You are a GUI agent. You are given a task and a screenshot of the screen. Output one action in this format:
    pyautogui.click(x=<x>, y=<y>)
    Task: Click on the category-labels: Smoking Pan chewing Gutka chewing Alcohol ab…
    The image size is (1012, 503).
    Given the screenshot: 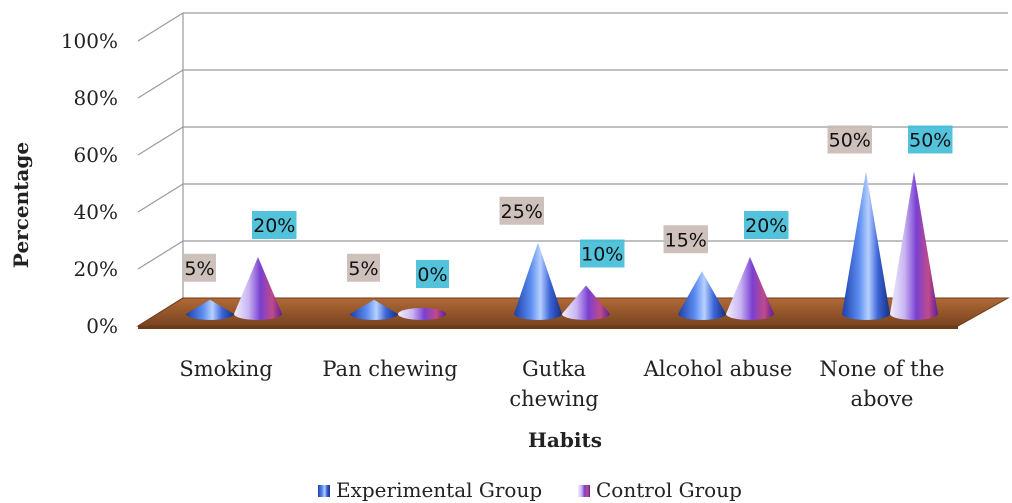 What is the action you would take?
    pyautogui.click(x=561, y=384)
    